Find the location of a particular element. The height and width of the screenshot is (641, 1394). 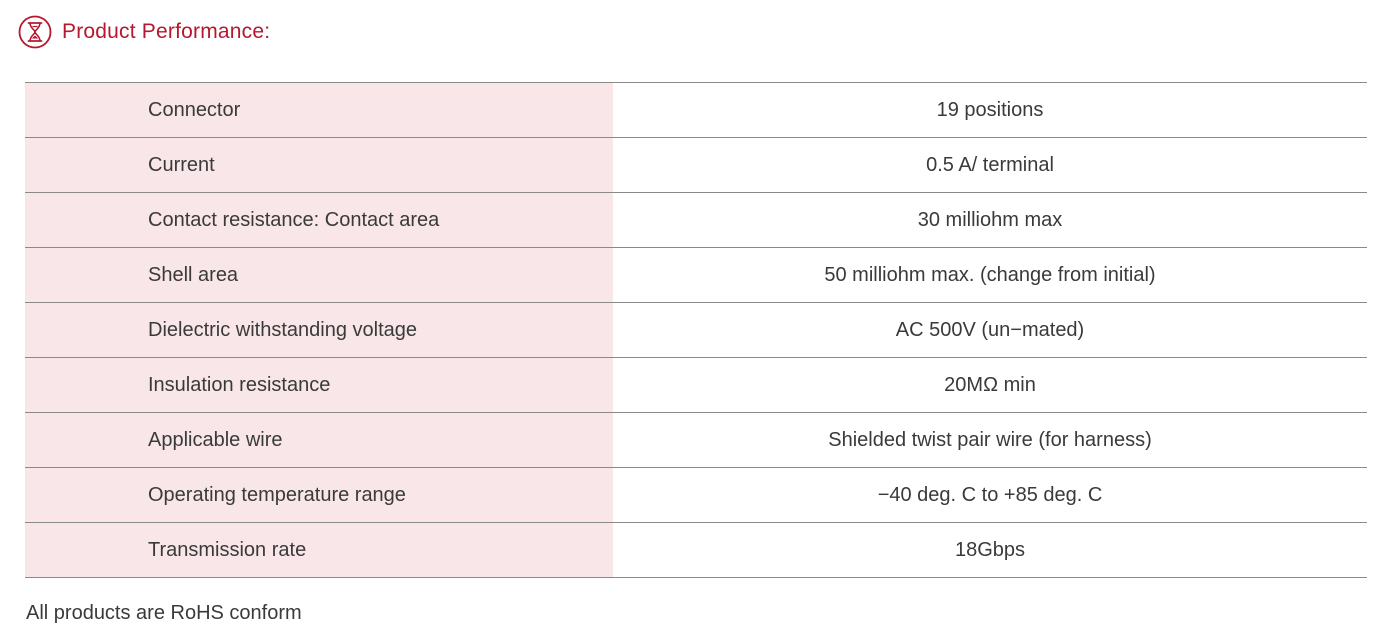

spec-value: −40 deg. C to +85 deg. C is located at coordinates (990, 495).